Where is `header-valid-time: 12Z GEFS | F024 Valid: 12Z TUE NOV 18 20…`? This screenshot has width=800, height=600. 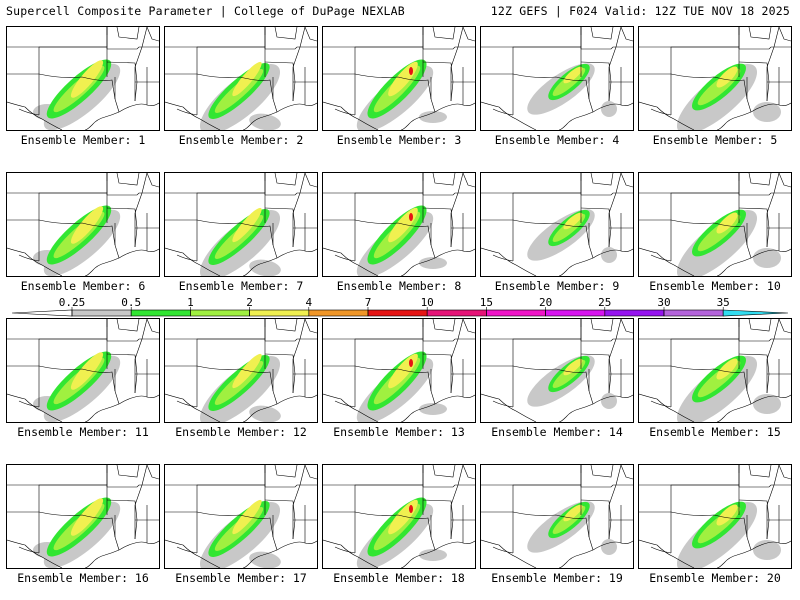
header-valid-time: 12Z GEFS | F024 Valid: 12Z TUE NOV 18 20… is located at coordinates (640, 11).